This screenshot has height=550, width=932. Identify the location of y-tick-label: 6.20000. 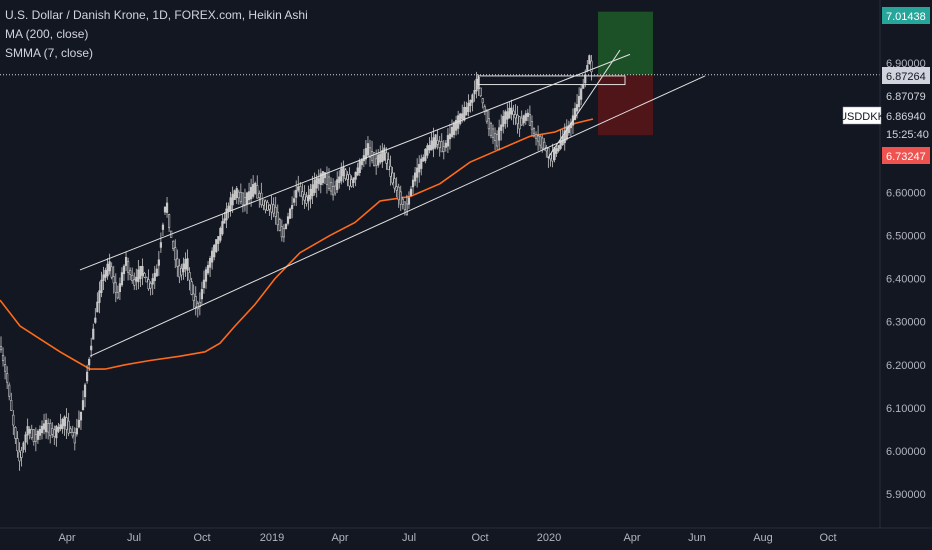
(906, 366).